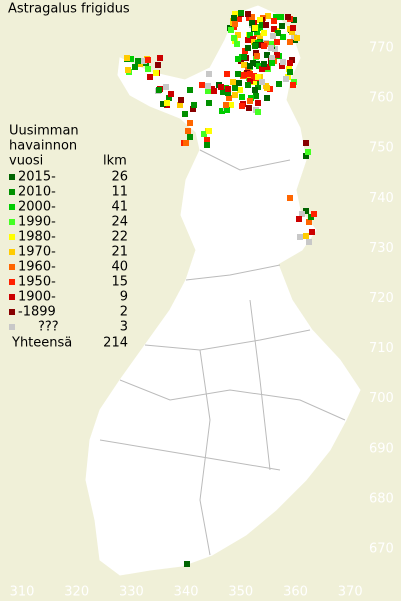  I want to click on north-label: 690, so click(381, 448).